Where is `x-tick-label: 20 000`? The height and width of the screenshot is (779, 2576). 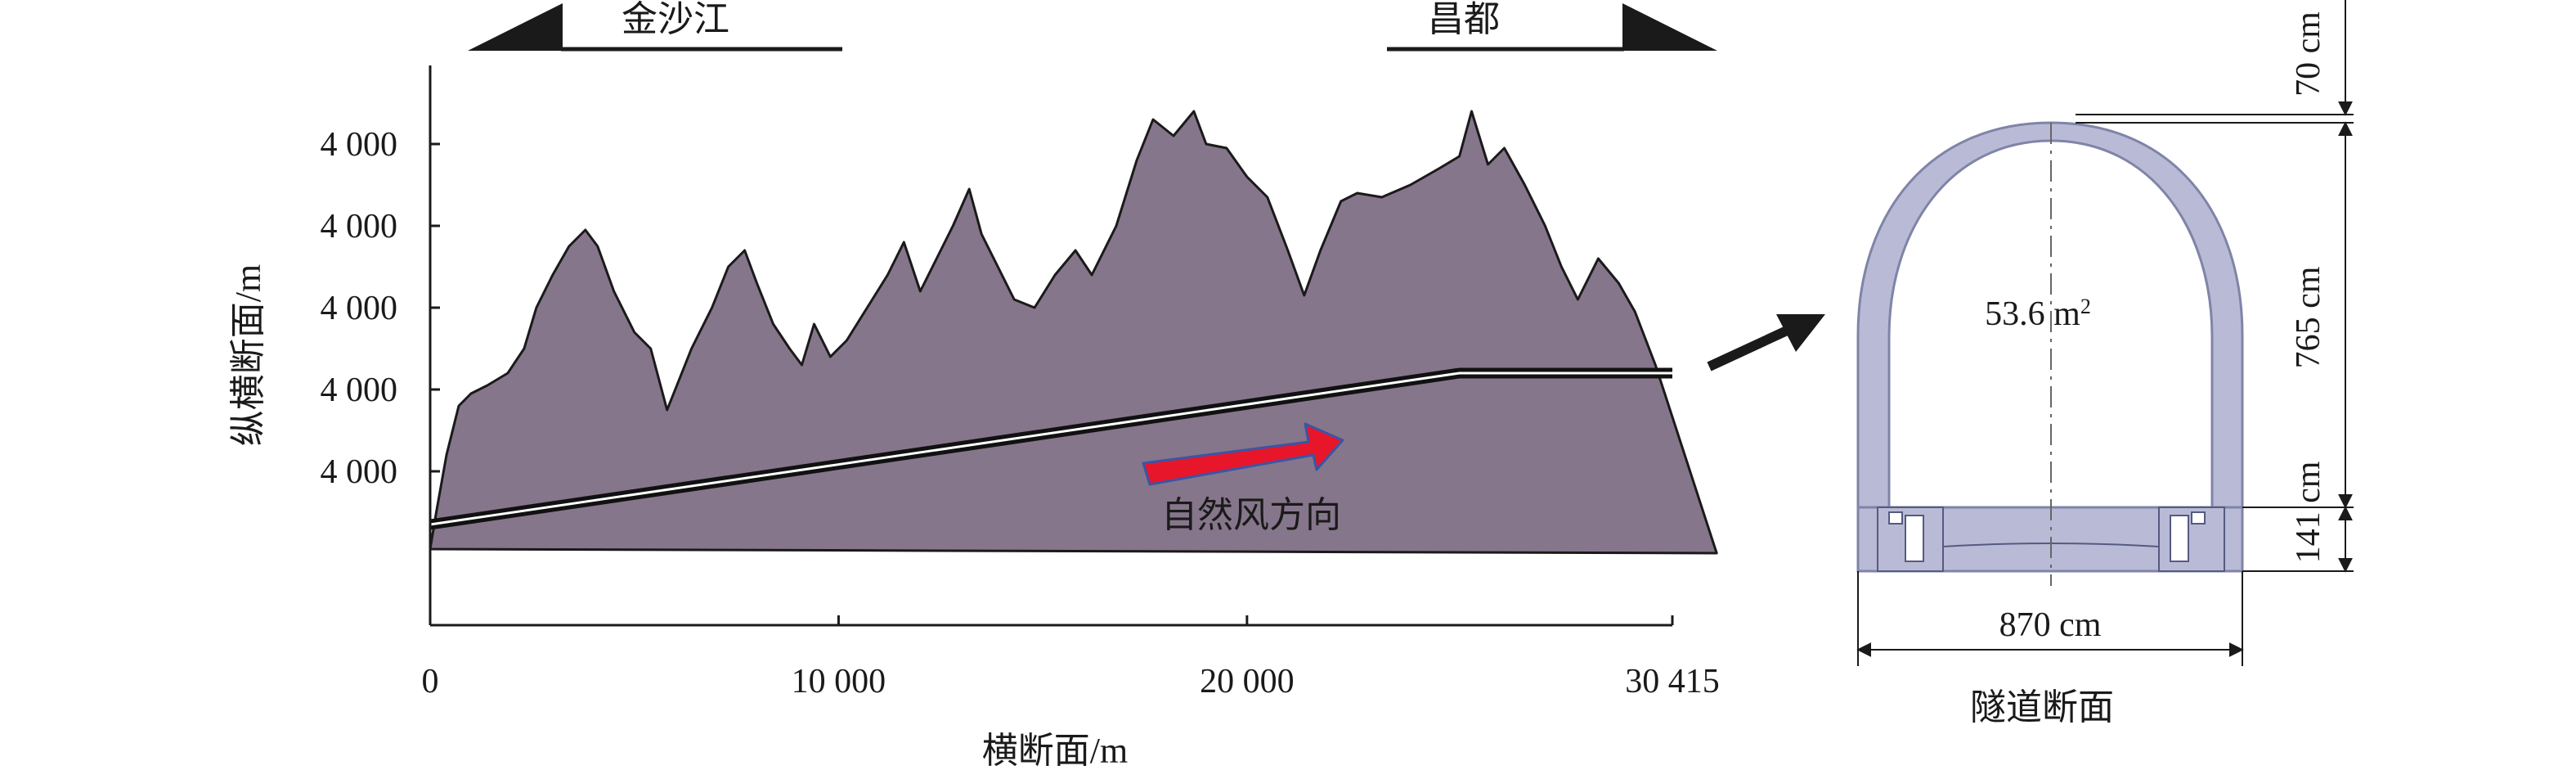
x-tick-label: 20 000 is located at coordinates (1247, 681).